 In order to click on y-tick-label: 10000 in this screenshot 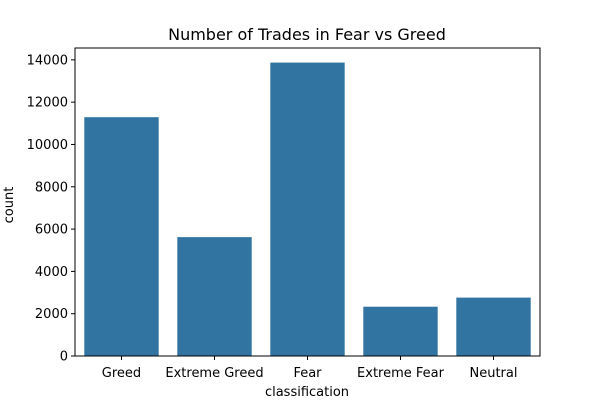, I will do `click(47, 145)`.